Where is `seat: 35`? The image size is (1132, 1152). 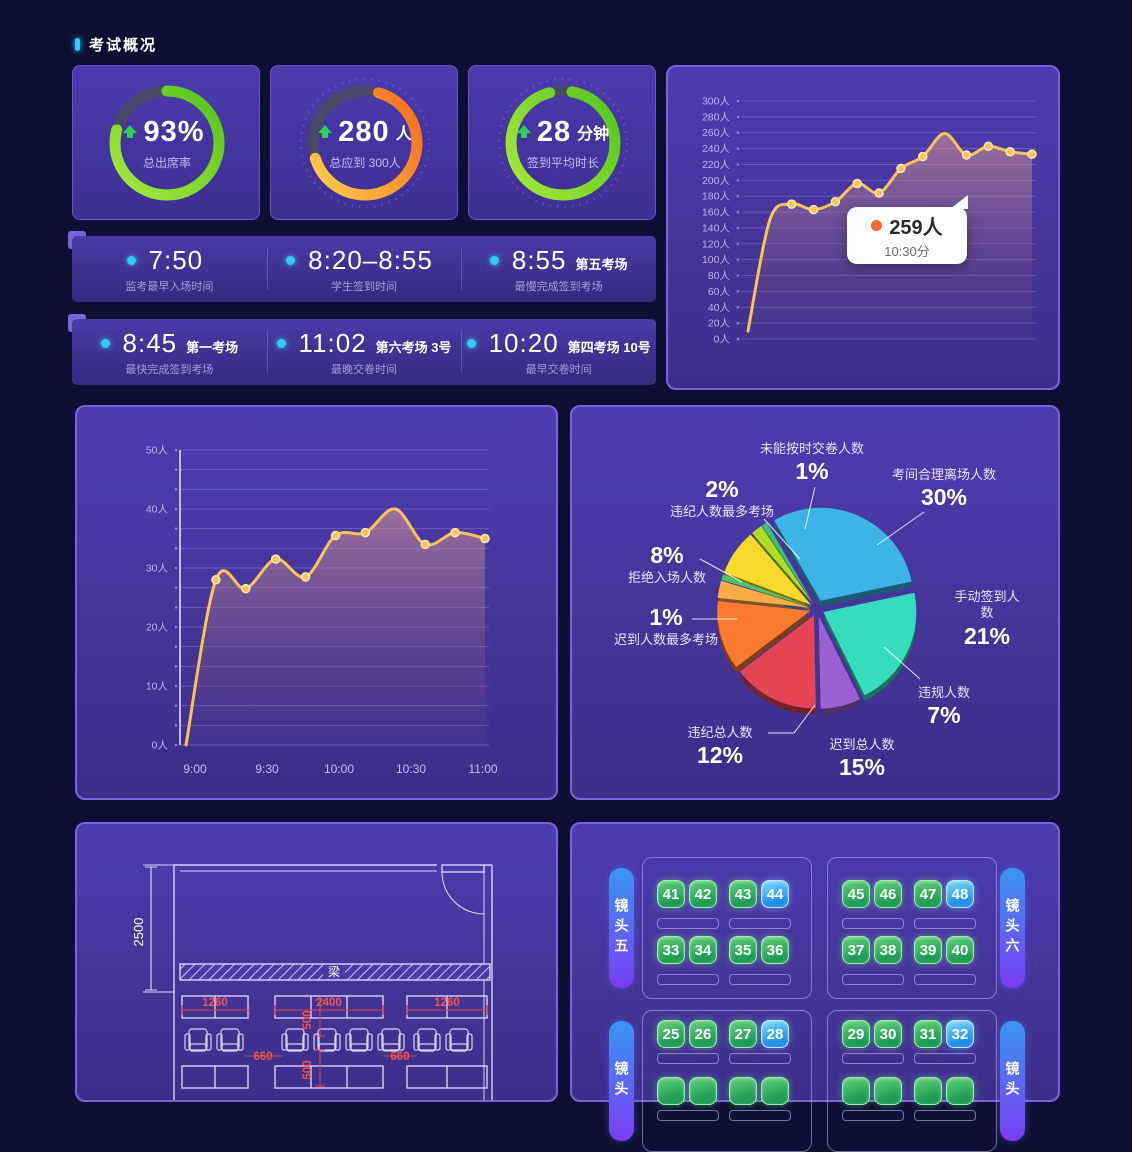
seat: 35 is located at coordinates (743, 950).